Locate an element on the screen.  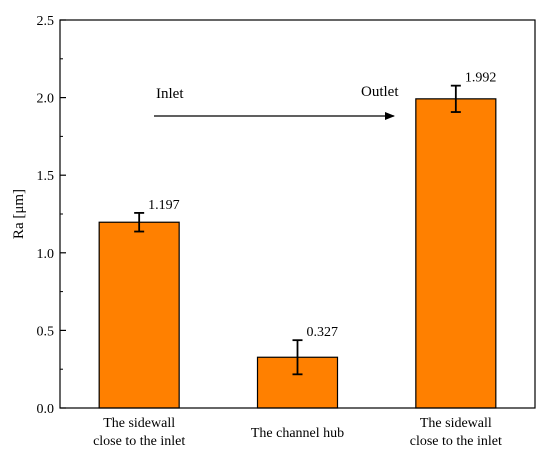
data-label: 1.197 is located at coordinates (164, 205).